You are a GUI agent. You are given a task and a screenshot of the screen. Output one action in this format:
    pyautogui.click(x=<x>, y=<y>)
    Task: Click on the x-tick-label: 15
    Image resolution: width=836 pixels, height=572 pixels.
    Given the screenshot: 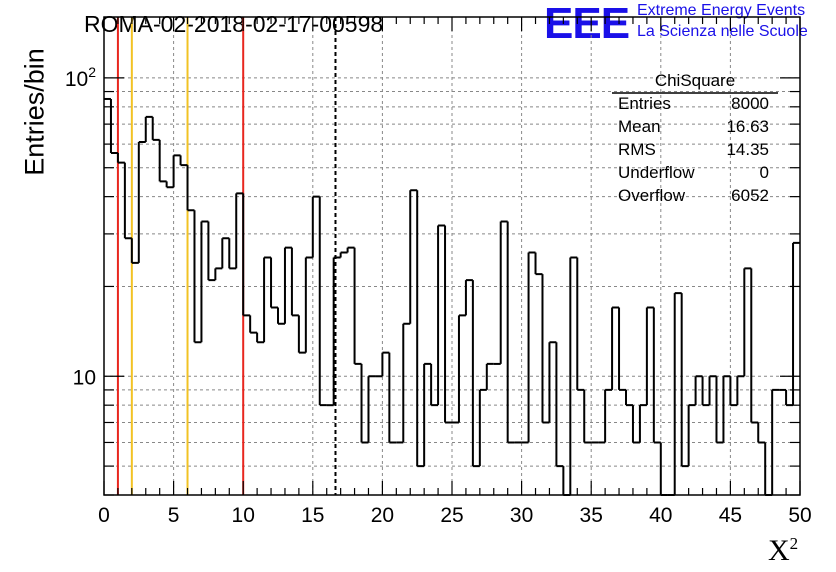 What is the action you would take?
    pyautogui.click(x=312, y=515)
    